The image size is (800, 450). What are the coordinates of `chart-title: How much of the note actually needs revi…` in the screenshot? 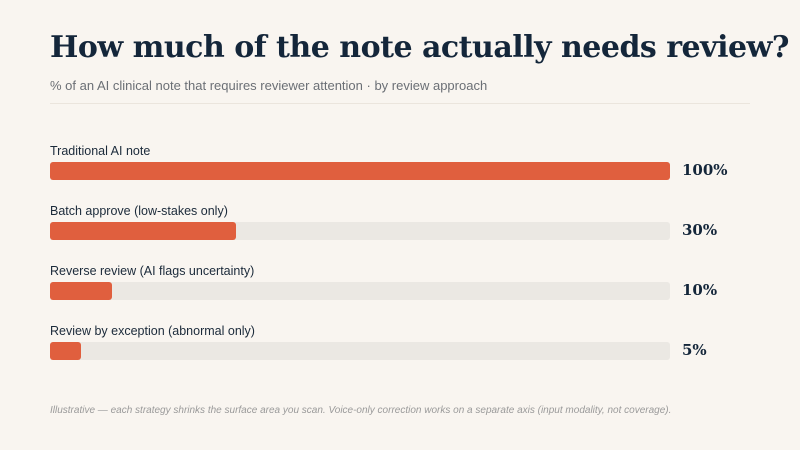 It's located at (419, 47).